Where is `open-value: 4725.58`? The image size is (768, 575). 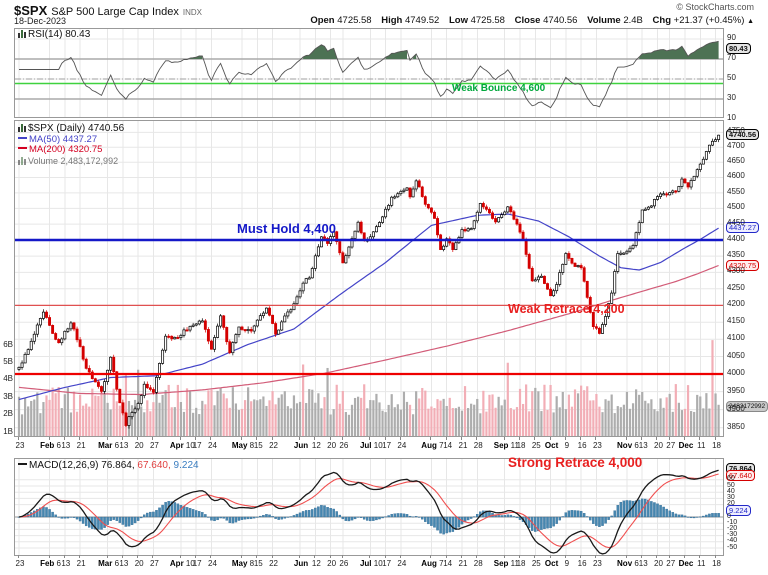
open-value: 4725.58 is located at coordinates (354, 20).